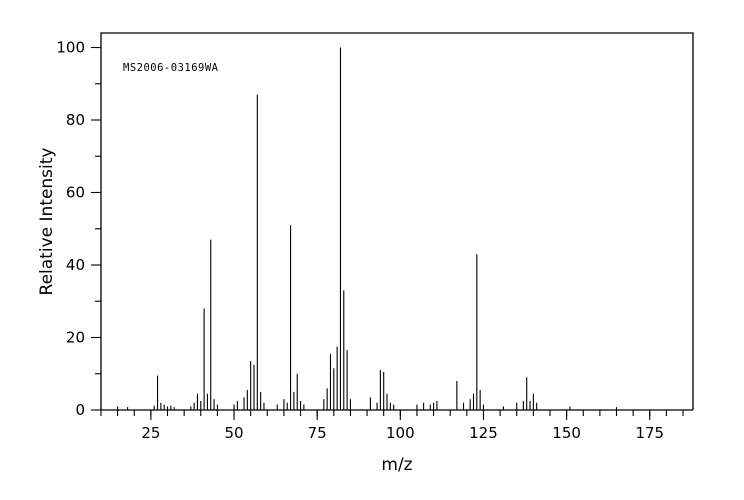 Image resolution: width=744 pixels, height=500 pixels. I want to click on x-tick-label: 25, so click(150, 433).